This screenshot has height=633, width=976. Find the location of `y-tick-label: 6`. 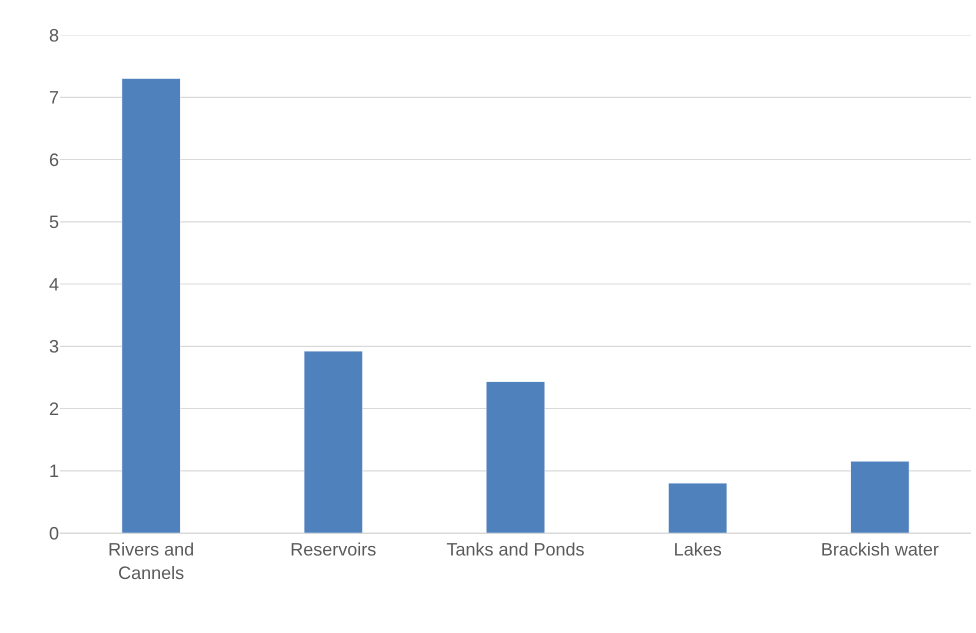

y-tick-label: 6 is located at coordinates (53, 160).